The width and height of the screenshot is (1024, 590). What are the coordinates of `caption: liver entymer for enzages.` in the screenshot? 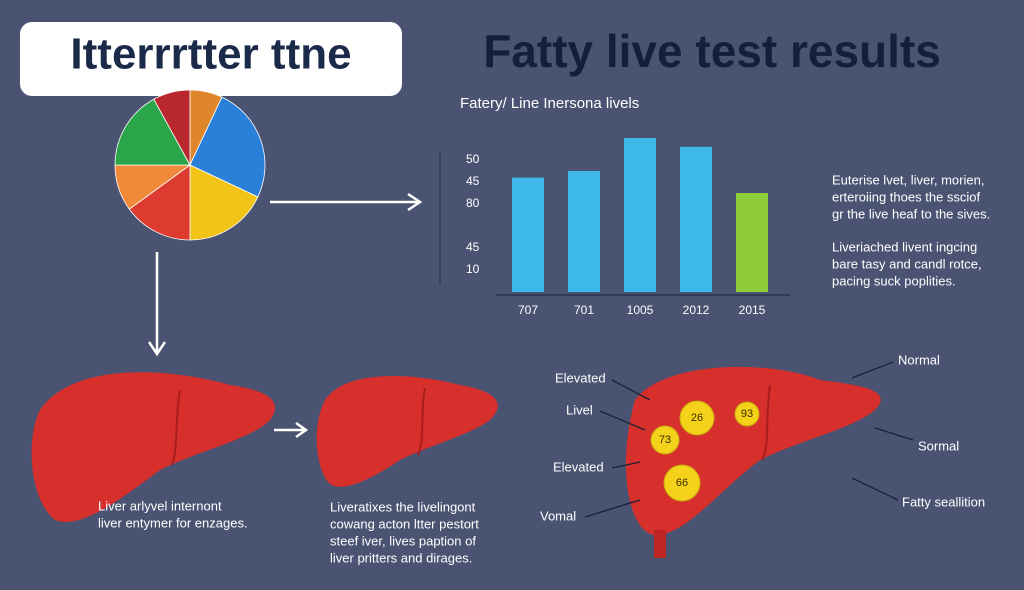 It's located at (173, 522).